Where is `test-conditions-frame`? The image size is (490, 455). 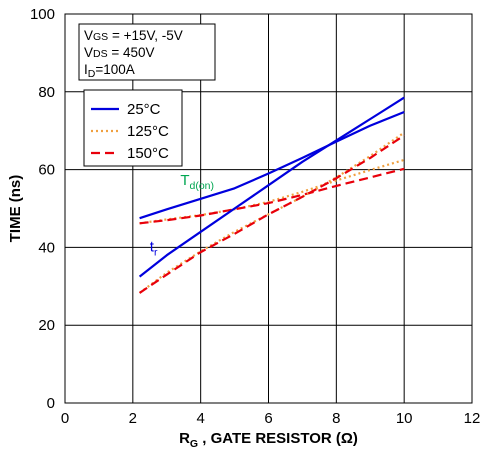
test-conditions-frame is located at coordinates (147, 52).